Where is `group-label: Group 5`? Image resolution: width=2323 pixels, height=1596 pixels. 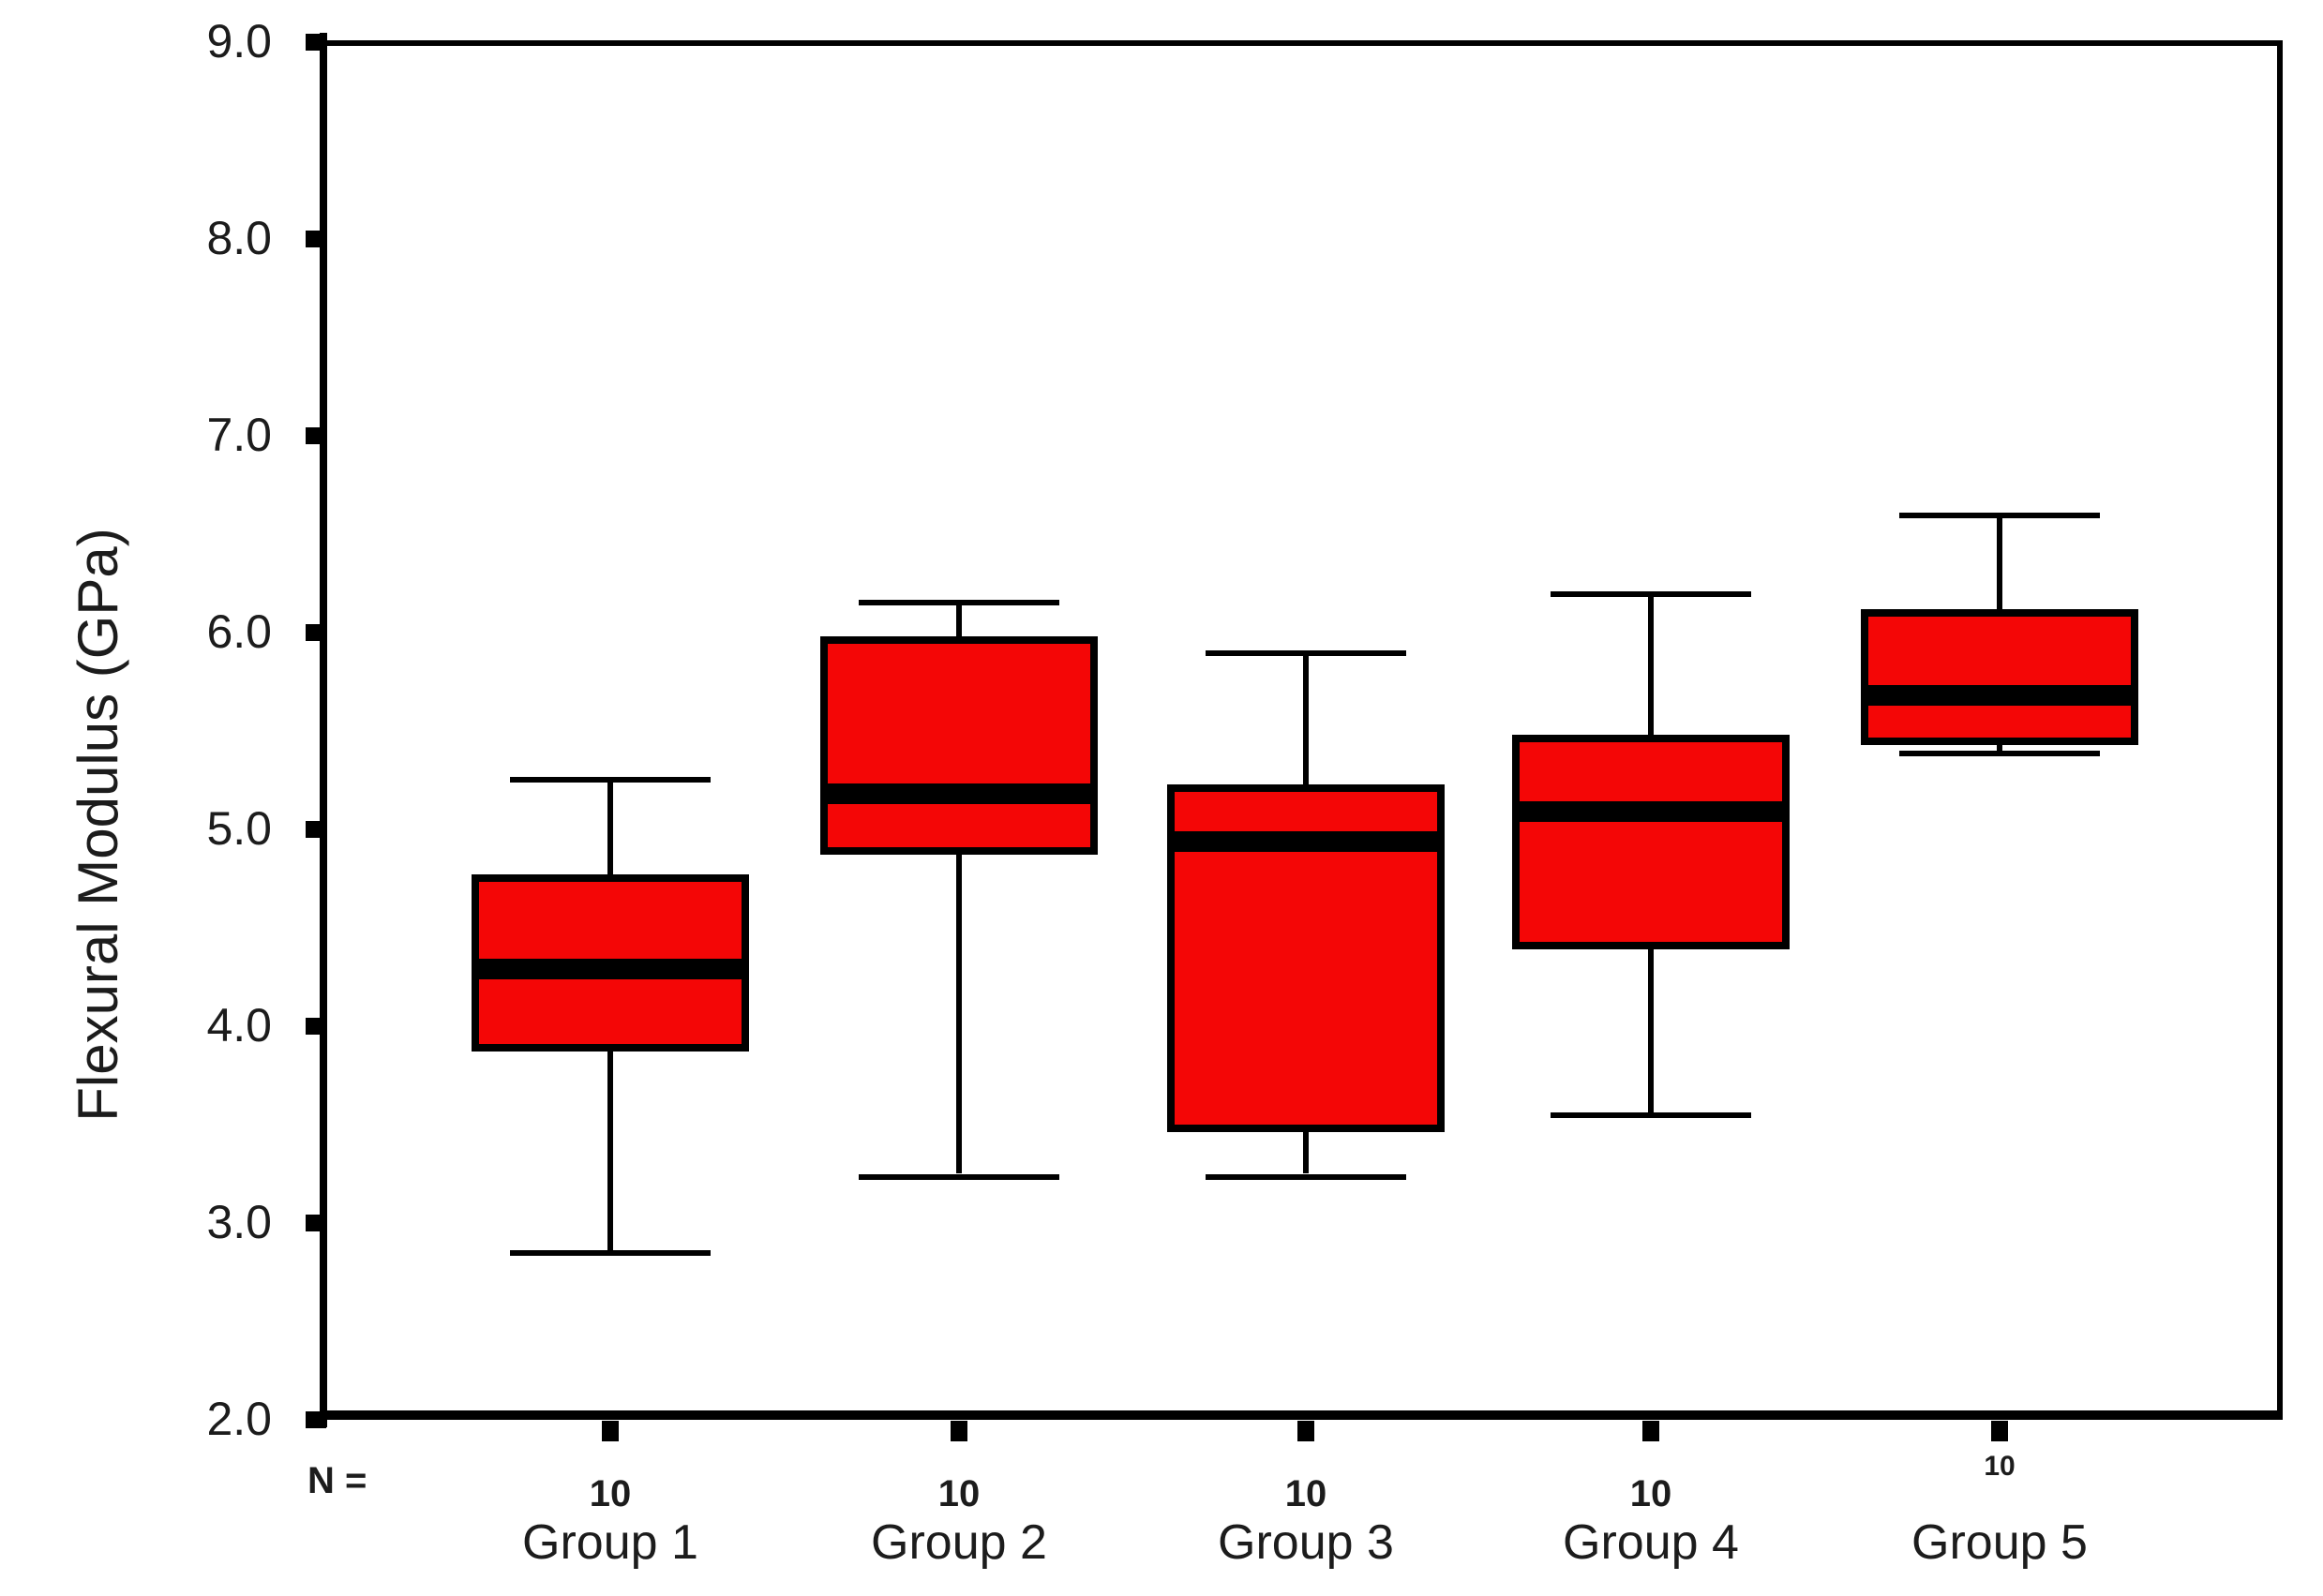 group-label: Group 5 is located at coordinates (1999, 1542).